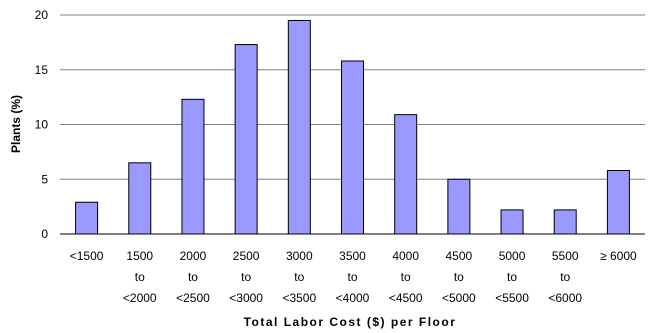 The height and width of the screenshot is (333, 665). Describe the element at coordinates (139, 256) in the screenshot. I see `x-tick-label-line: 1500` at that location.